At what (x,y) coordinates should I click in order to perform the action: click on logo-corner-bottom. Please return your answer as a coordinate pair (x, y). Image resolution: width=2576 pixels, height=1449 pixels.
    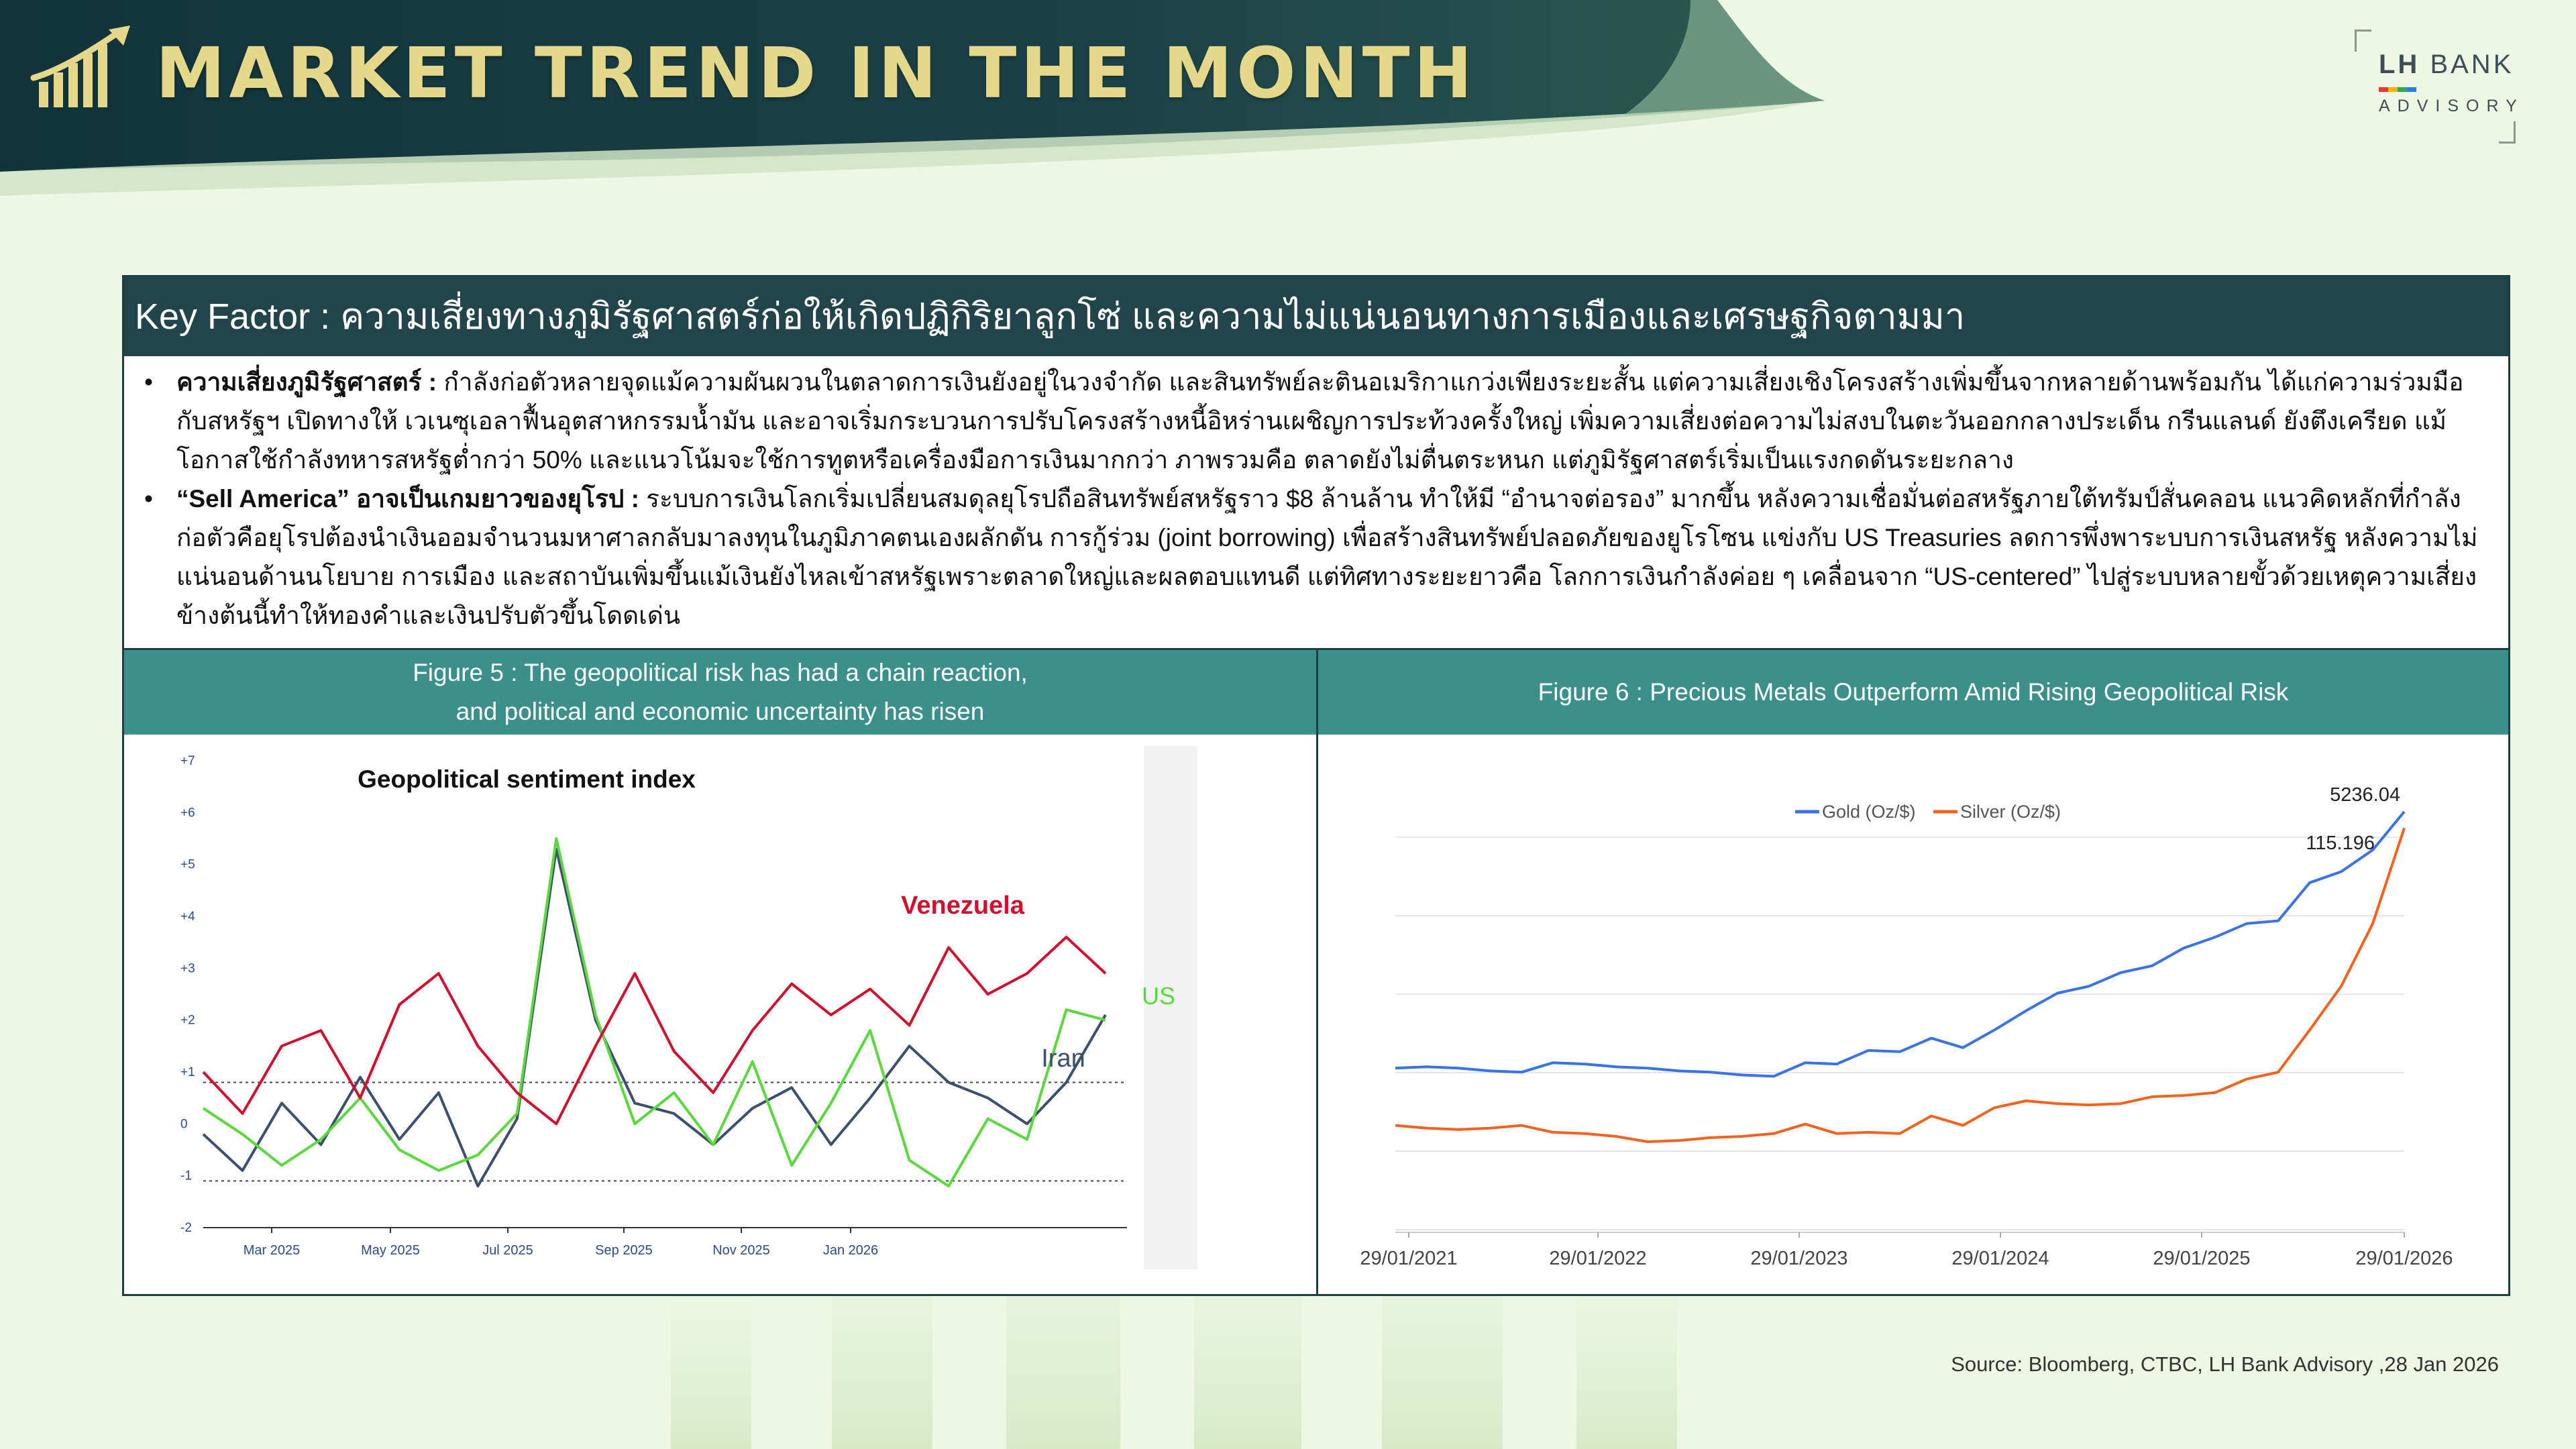
    Looking at the image, I should click on (2507, 132).